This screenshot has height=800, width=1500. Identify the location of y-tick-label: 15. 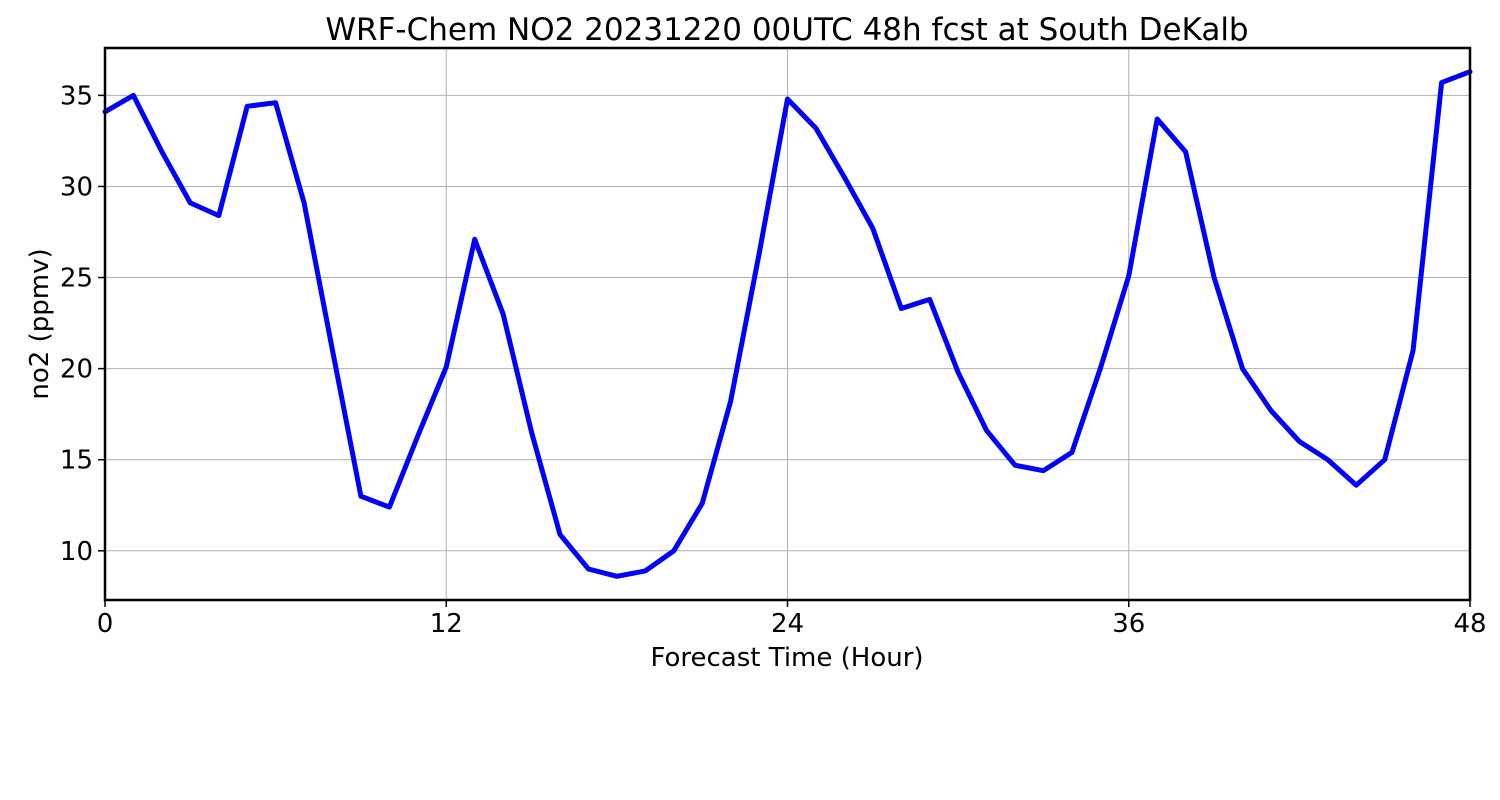
(76, 461).